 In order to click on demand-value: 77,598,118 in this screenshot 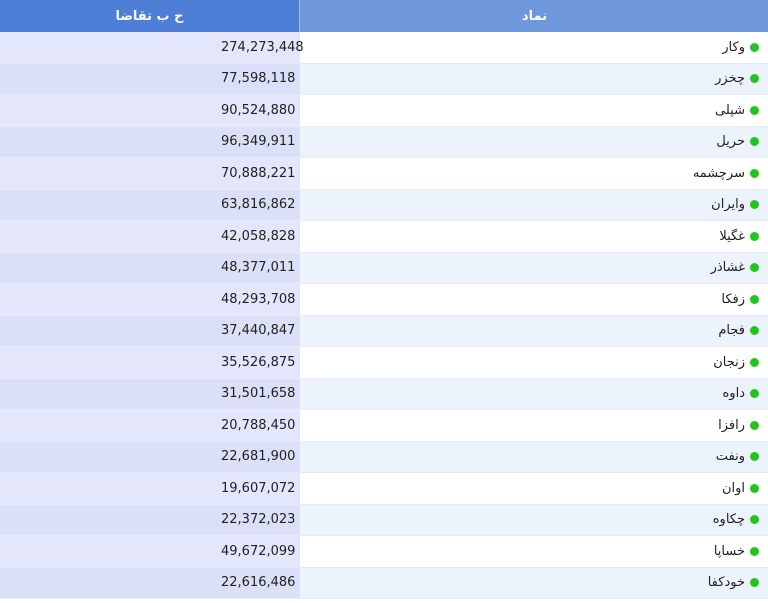, I will do `click(258, 79)`.